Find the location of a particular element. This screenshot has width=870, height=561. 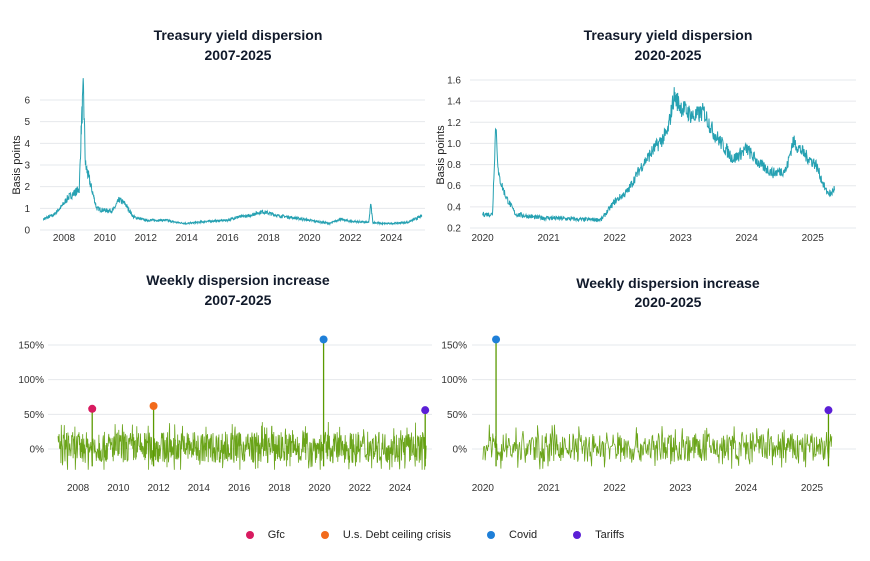

y-tick-label: 0.4 is located at coordinates (454, 207).